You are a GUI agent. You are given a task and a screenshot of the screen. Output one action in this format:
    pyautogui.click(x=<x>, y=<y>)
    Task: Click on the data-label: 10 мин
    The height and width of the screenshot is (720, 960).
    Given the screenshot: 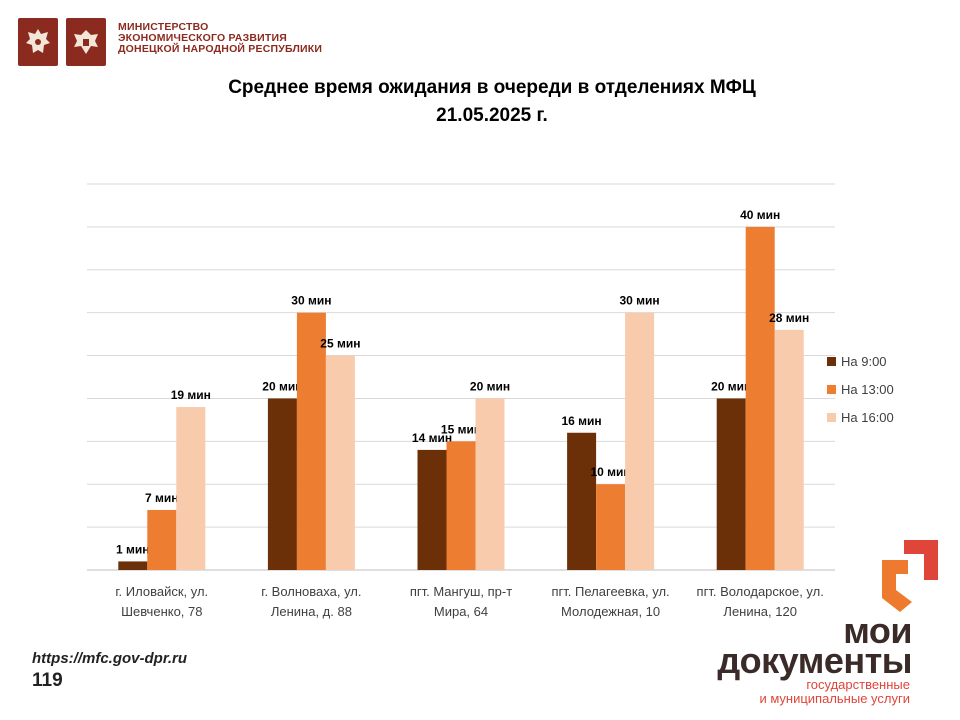 What is the action you would take?
    pyautogui.click(x=611, y=472)
    